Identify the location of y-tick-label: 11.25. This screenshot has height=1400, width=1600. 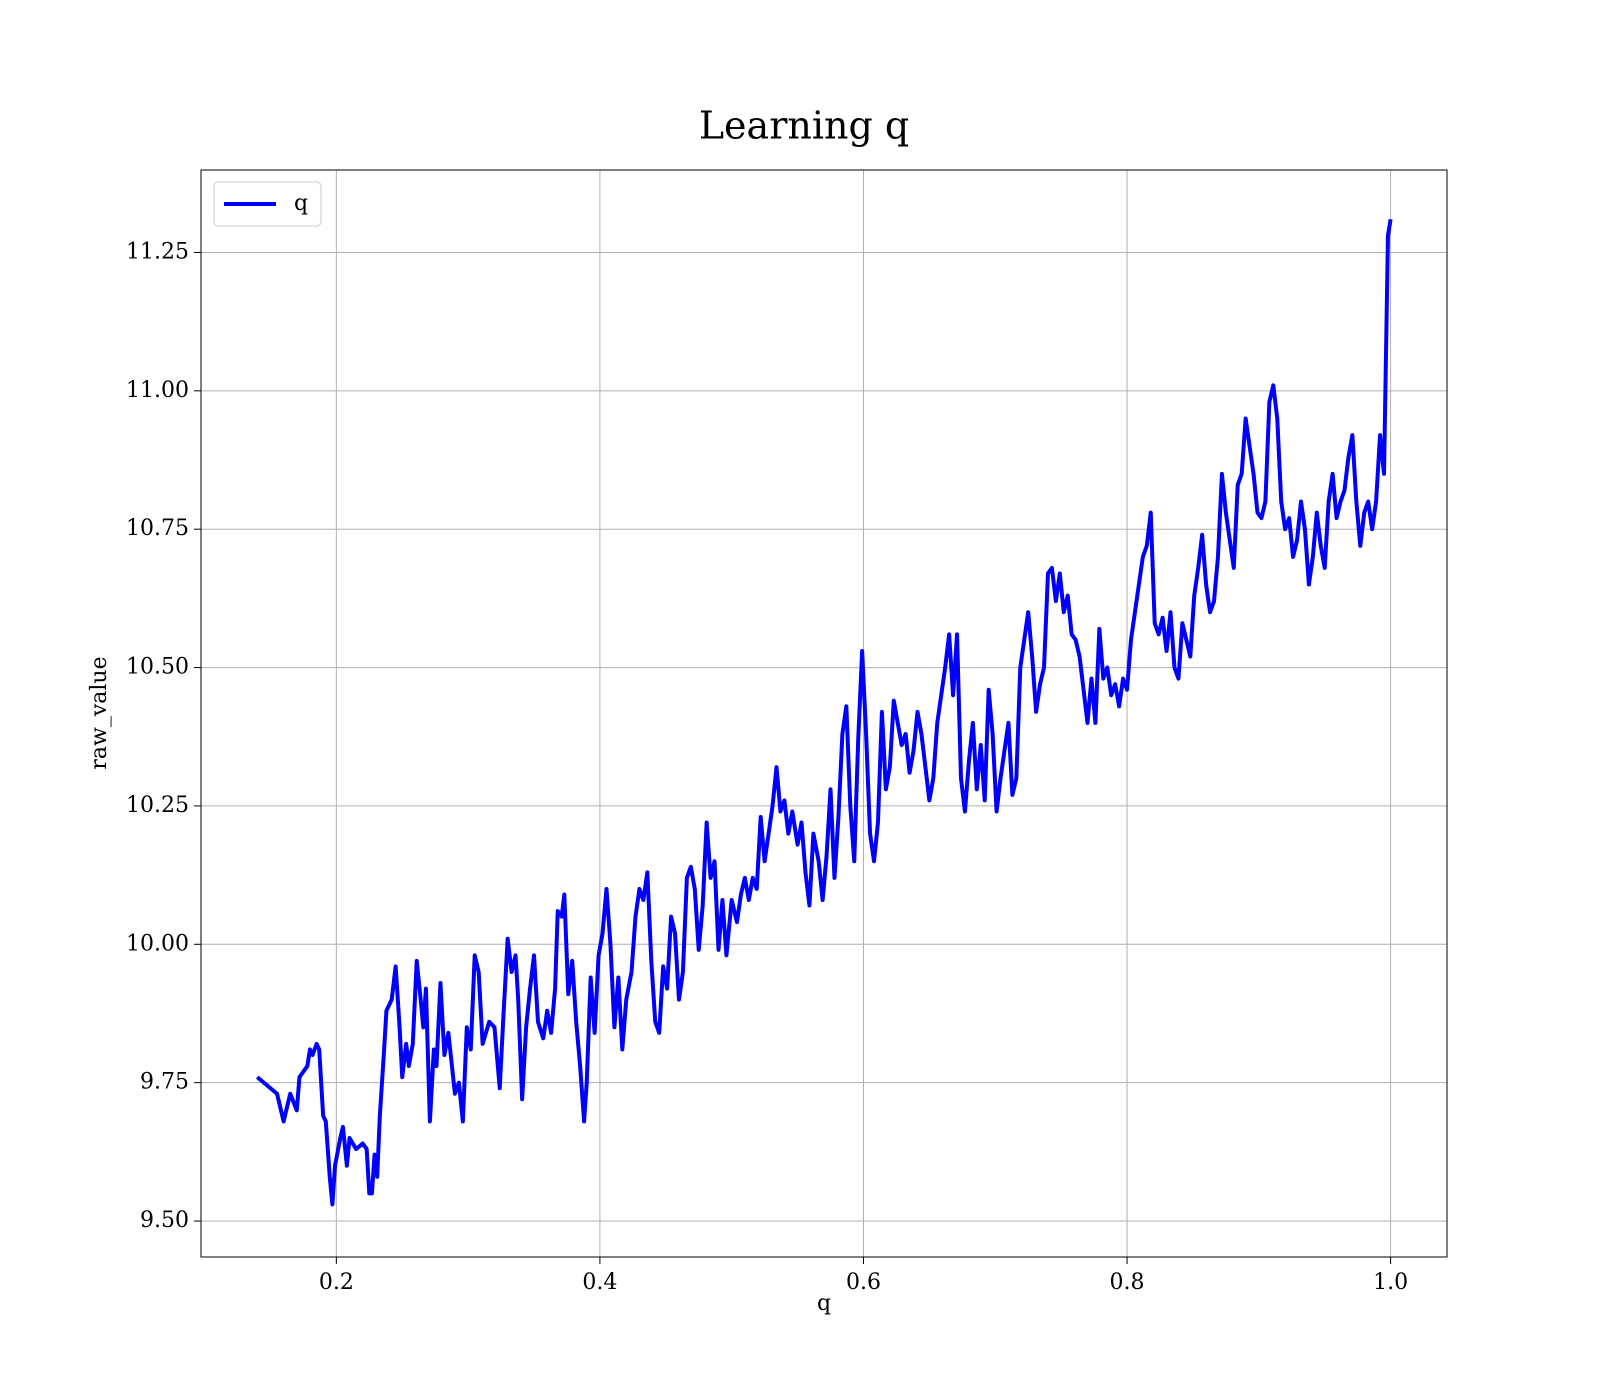
(157, 251).